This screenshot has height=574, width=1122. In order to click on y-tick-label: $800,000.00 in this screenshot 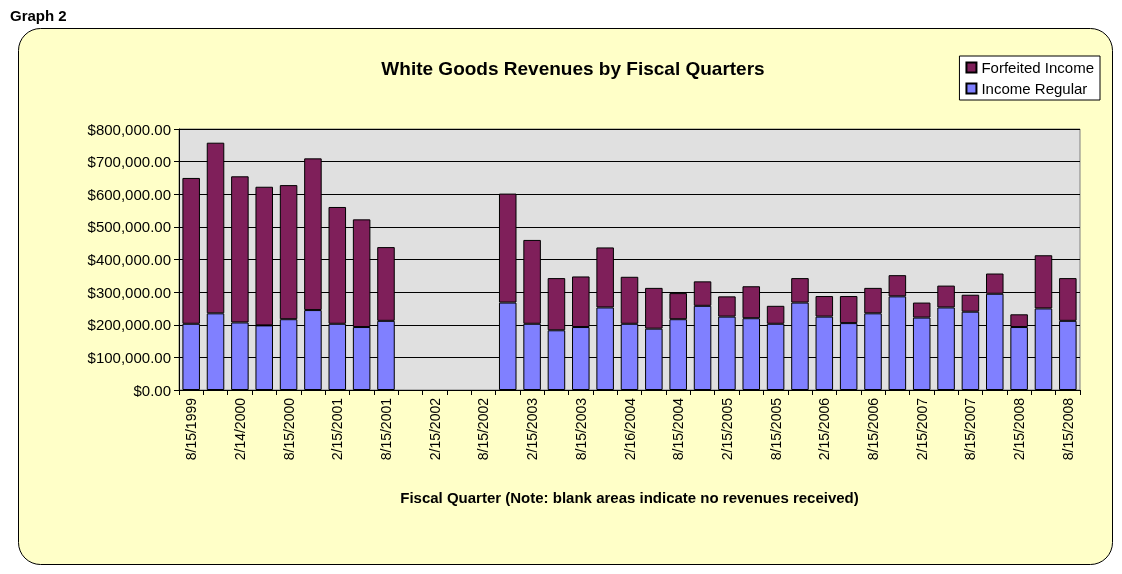, I will do `click(129, 129)`.